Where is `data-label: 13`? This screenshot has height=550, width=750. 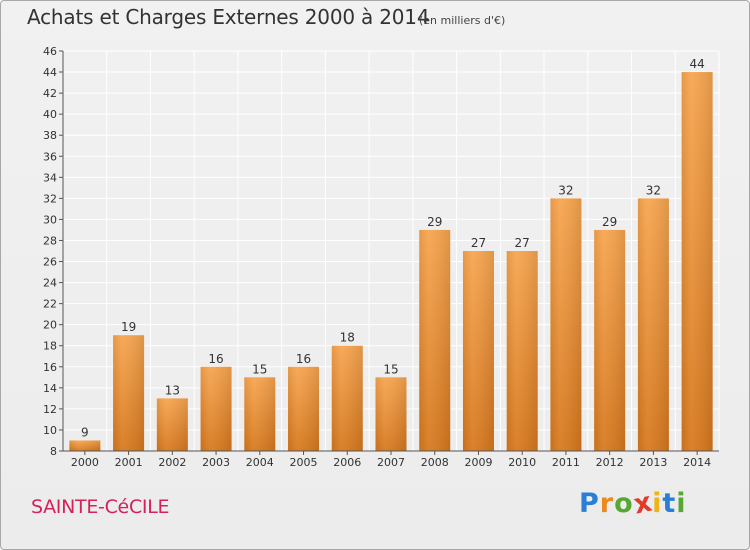
data-label: 13 is located at coordinates (172, 390).